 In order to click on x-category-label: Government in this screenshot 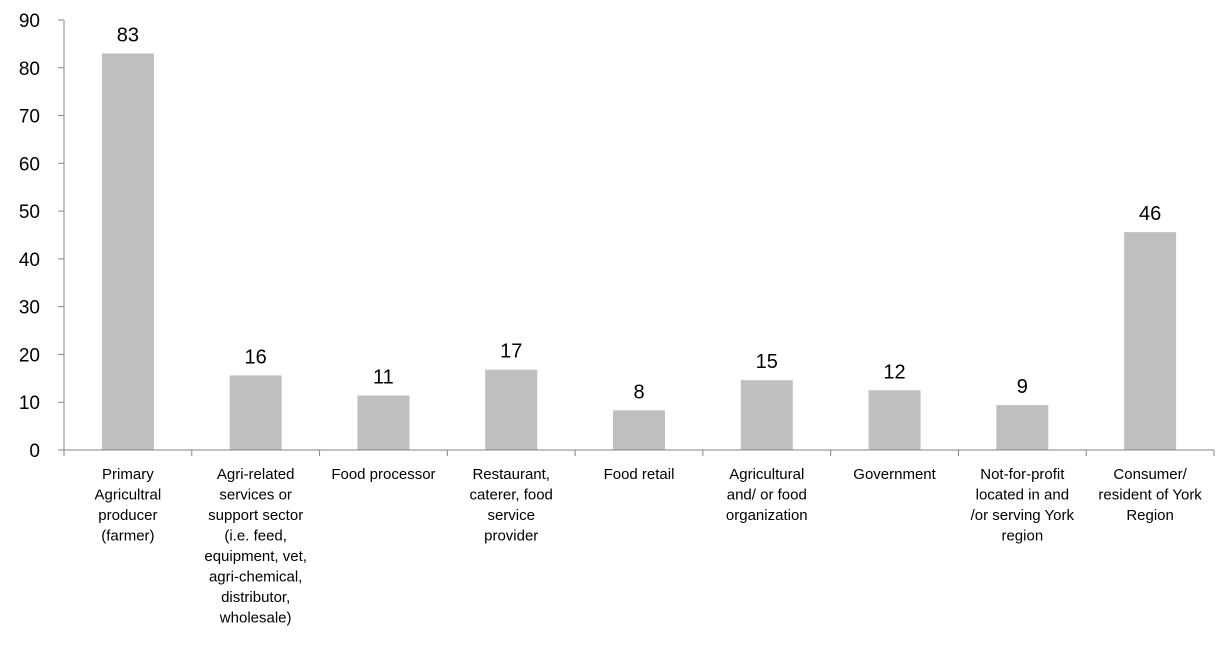, I will do `click(894, 474)`.